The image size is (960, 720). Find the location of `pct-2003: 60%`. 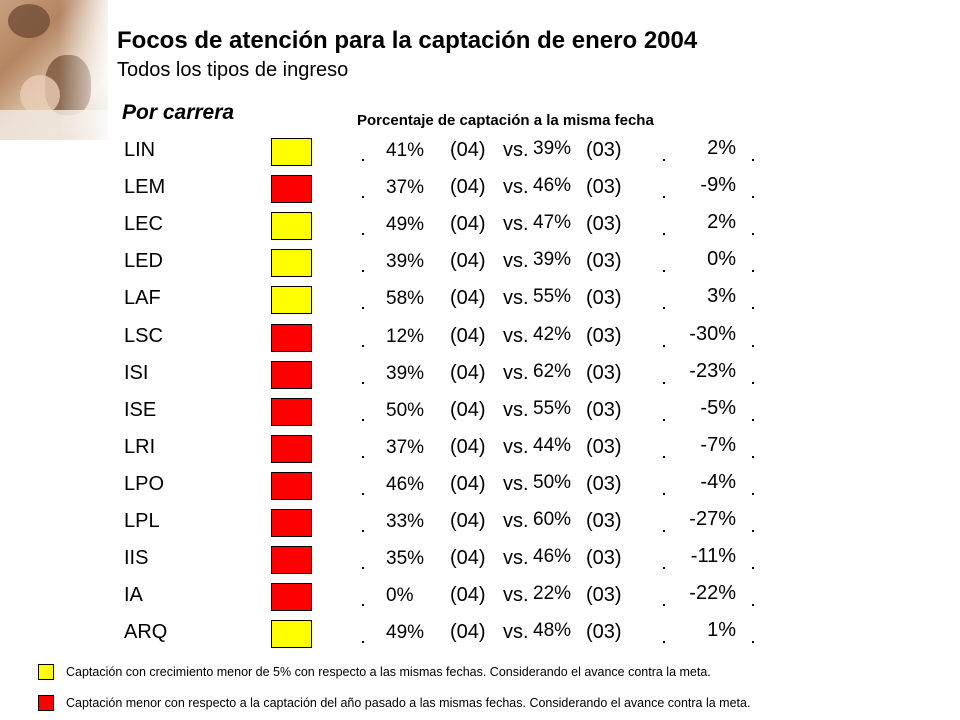

pct-2003: 60% is located at coordinates (552, 519).